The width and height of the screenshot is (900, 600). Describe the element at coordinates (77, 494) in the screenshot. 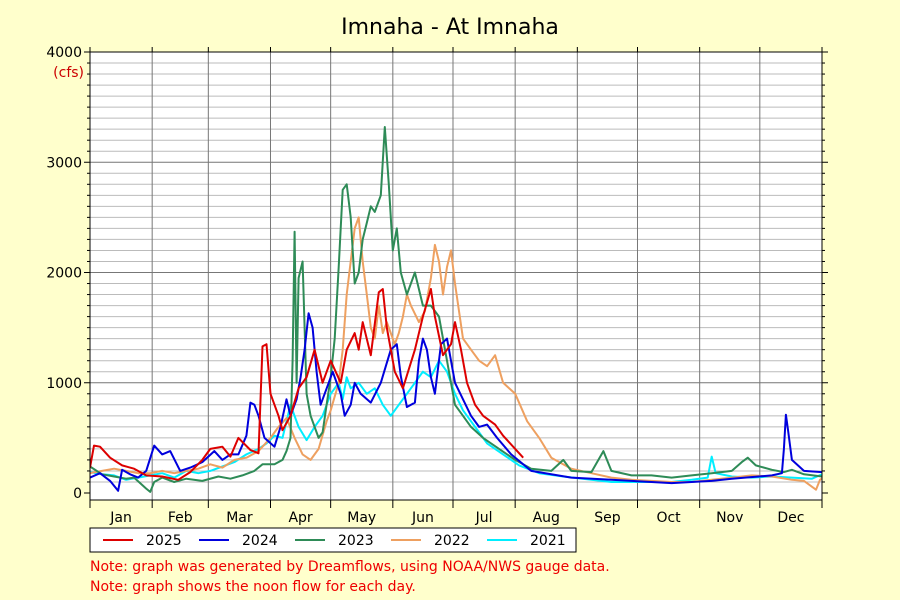

I see `y-tick-label: 0` at that location.